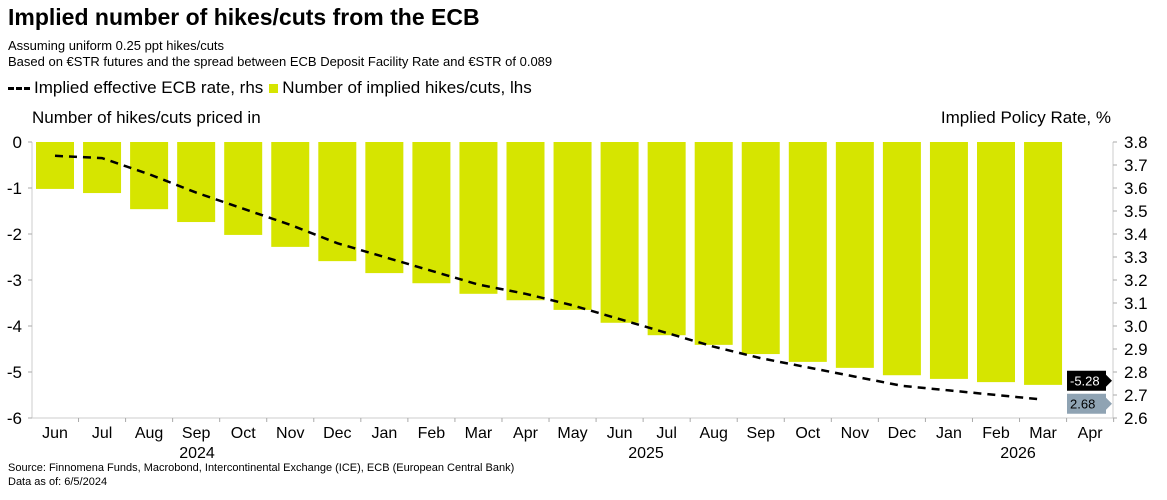  I want to click on bar-jan-2025, so click(384, 208).